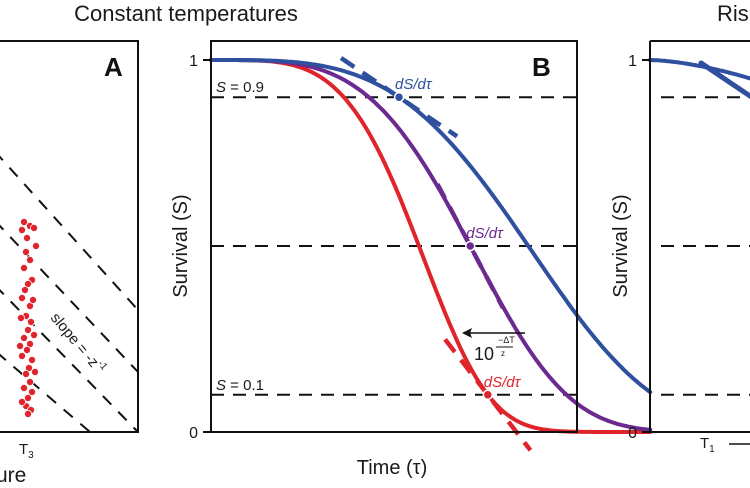 This screenshot has height=488, width=750. I want to click on tangent-point-blue, so click(399, 97).